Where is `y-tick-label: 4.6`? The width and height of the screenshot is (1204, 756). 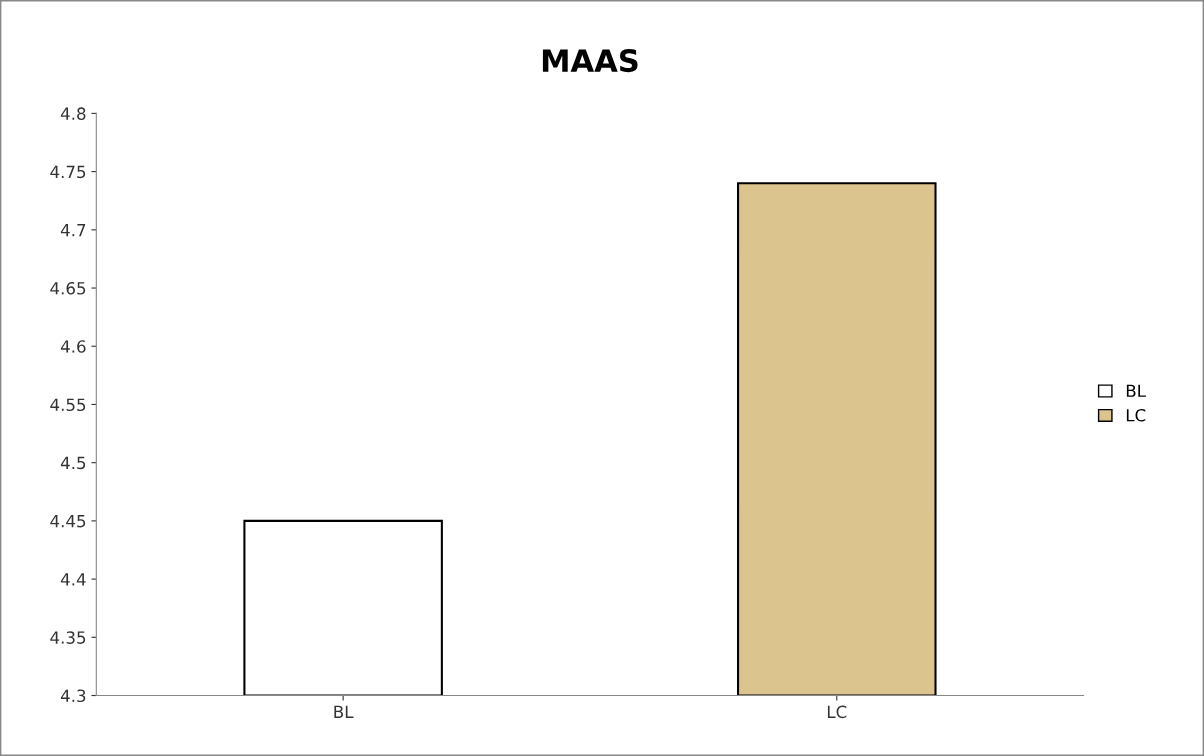 y-tick-label: 4.6 is located at coordinates (73, 346).